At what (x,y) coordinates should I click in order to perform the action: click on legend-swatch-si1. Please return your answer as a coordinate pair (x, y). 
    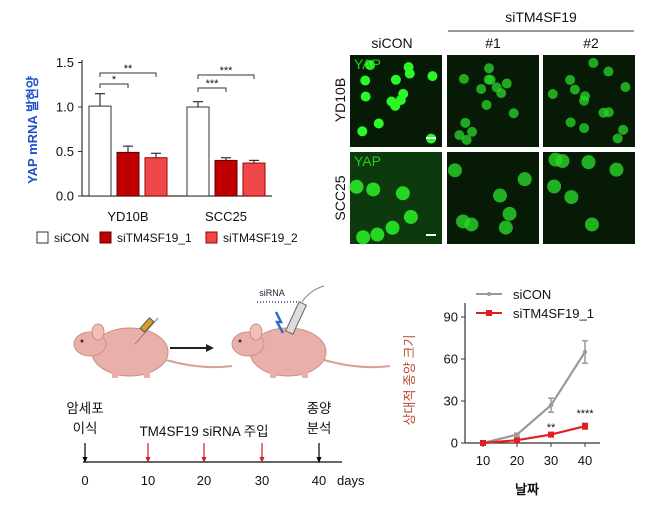
    Looking at the image, I should click on (105, 237).